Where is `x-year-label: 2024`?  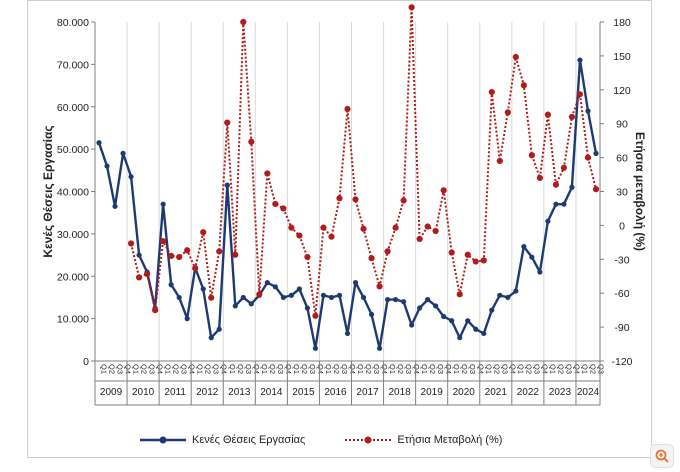
x-year-label: 2024 is located at coordinates (588, 392).